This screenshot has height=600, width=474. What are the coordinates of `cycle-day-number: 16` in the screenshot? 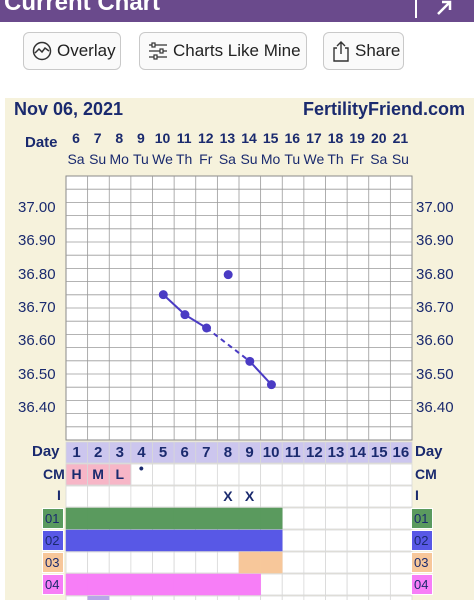 It's located at (401, 452).